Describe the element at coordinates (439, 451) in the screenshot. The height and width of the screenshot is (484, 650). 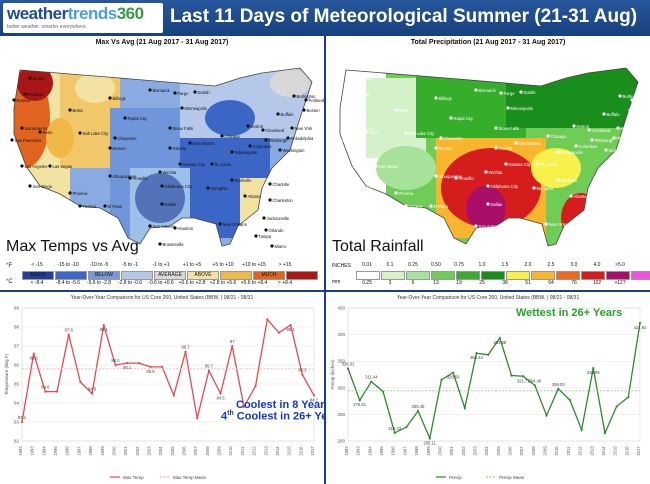
I see `x-tick-label: 2000` at that location.